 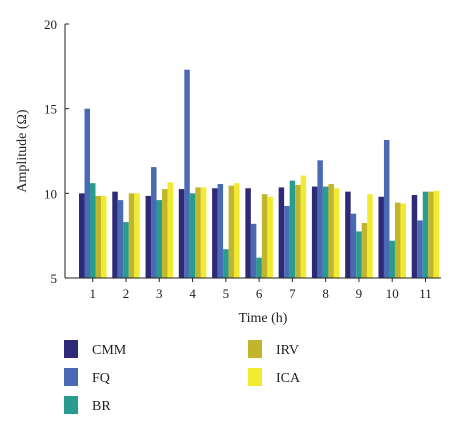 What do you see at coordinates (325, 293) in the screenshot?
I see `x-tick-label: 8` at bounding box center [325, 293].